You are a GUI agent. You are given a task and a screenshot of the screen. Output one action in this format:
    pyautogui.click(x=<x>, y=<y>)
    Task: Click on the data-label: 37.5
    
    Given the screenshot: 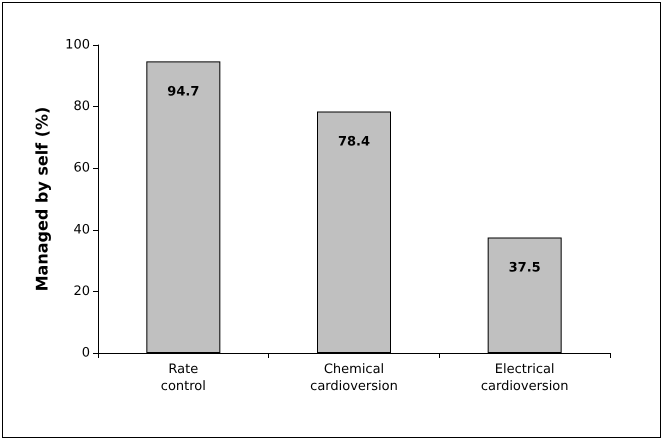 What is the action you would take?
    pyautogui.click(x=524, y=268)
    